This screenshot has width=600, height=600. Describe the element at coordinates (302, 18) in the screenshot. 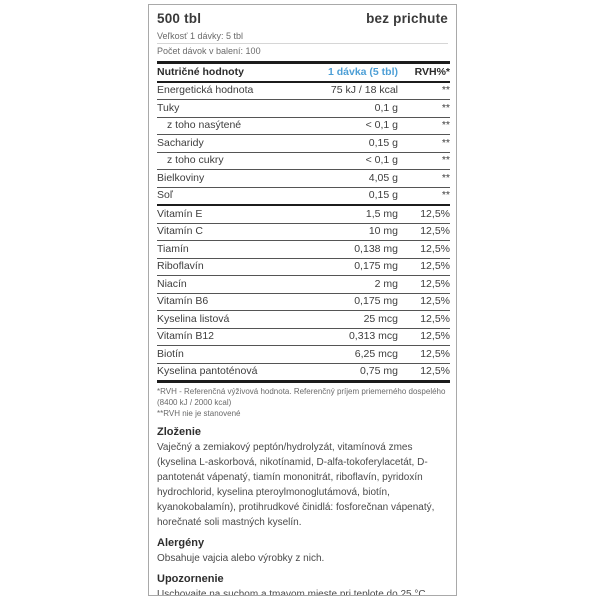

I see `label-header: 500 tbl bez prichute` at that location.